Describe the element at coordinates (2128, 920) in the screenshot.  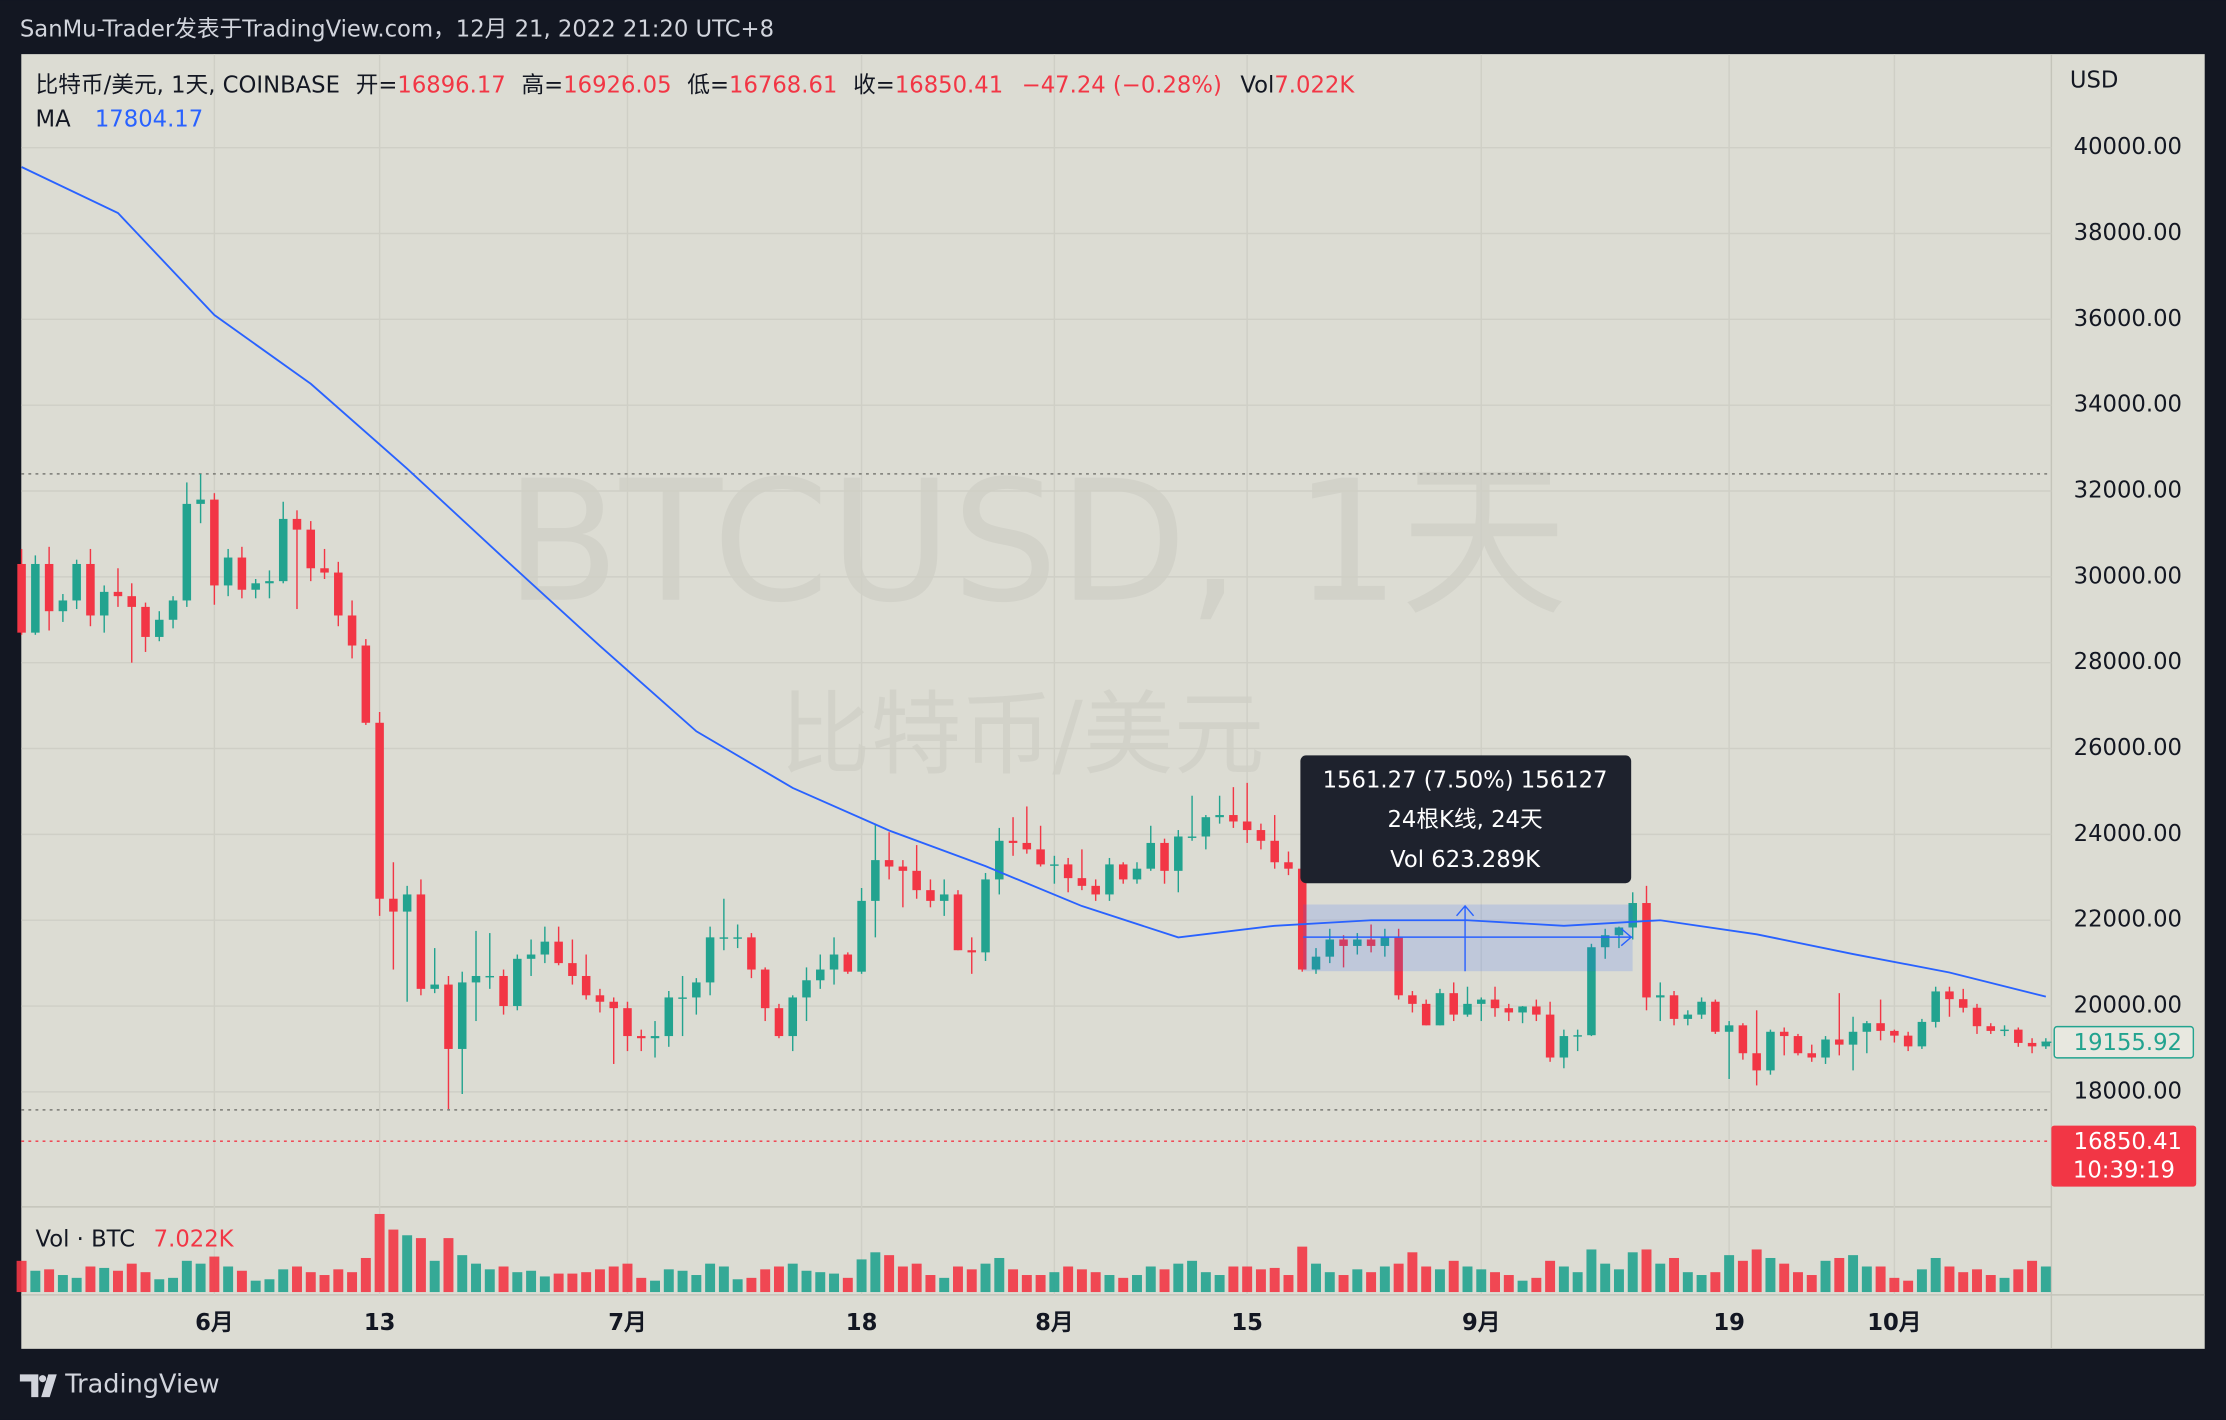
I see `y-tick-label: 22000.00` at that location.